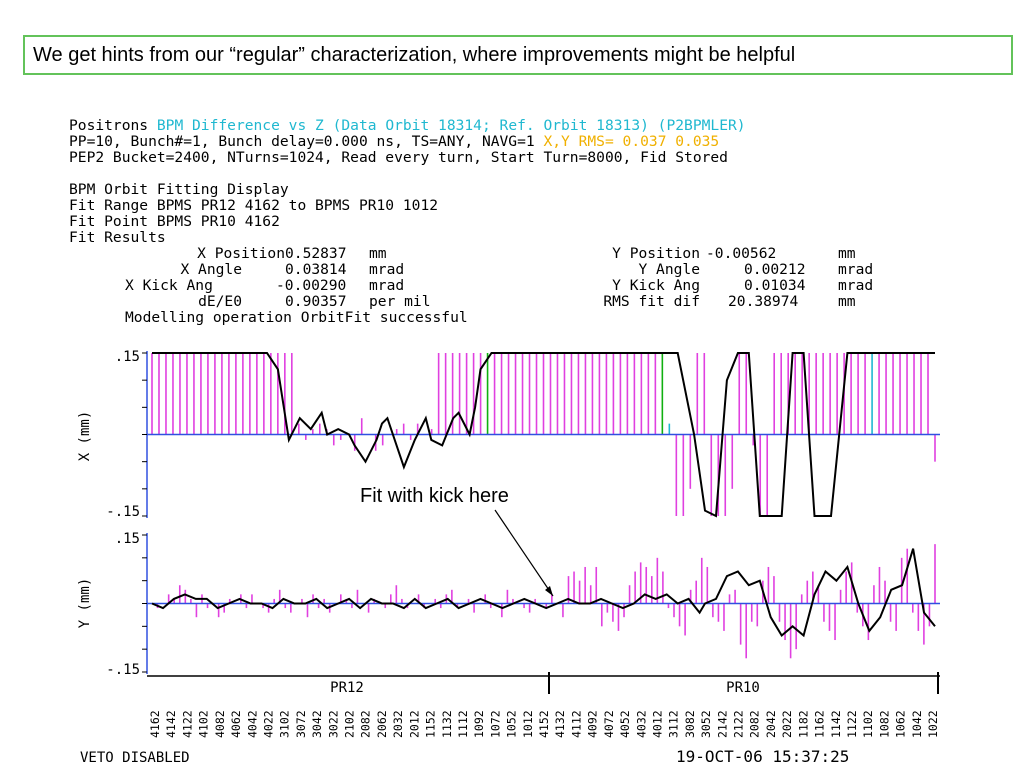  I want to click on bpm-tick-label: 2062, so click(382, 724).